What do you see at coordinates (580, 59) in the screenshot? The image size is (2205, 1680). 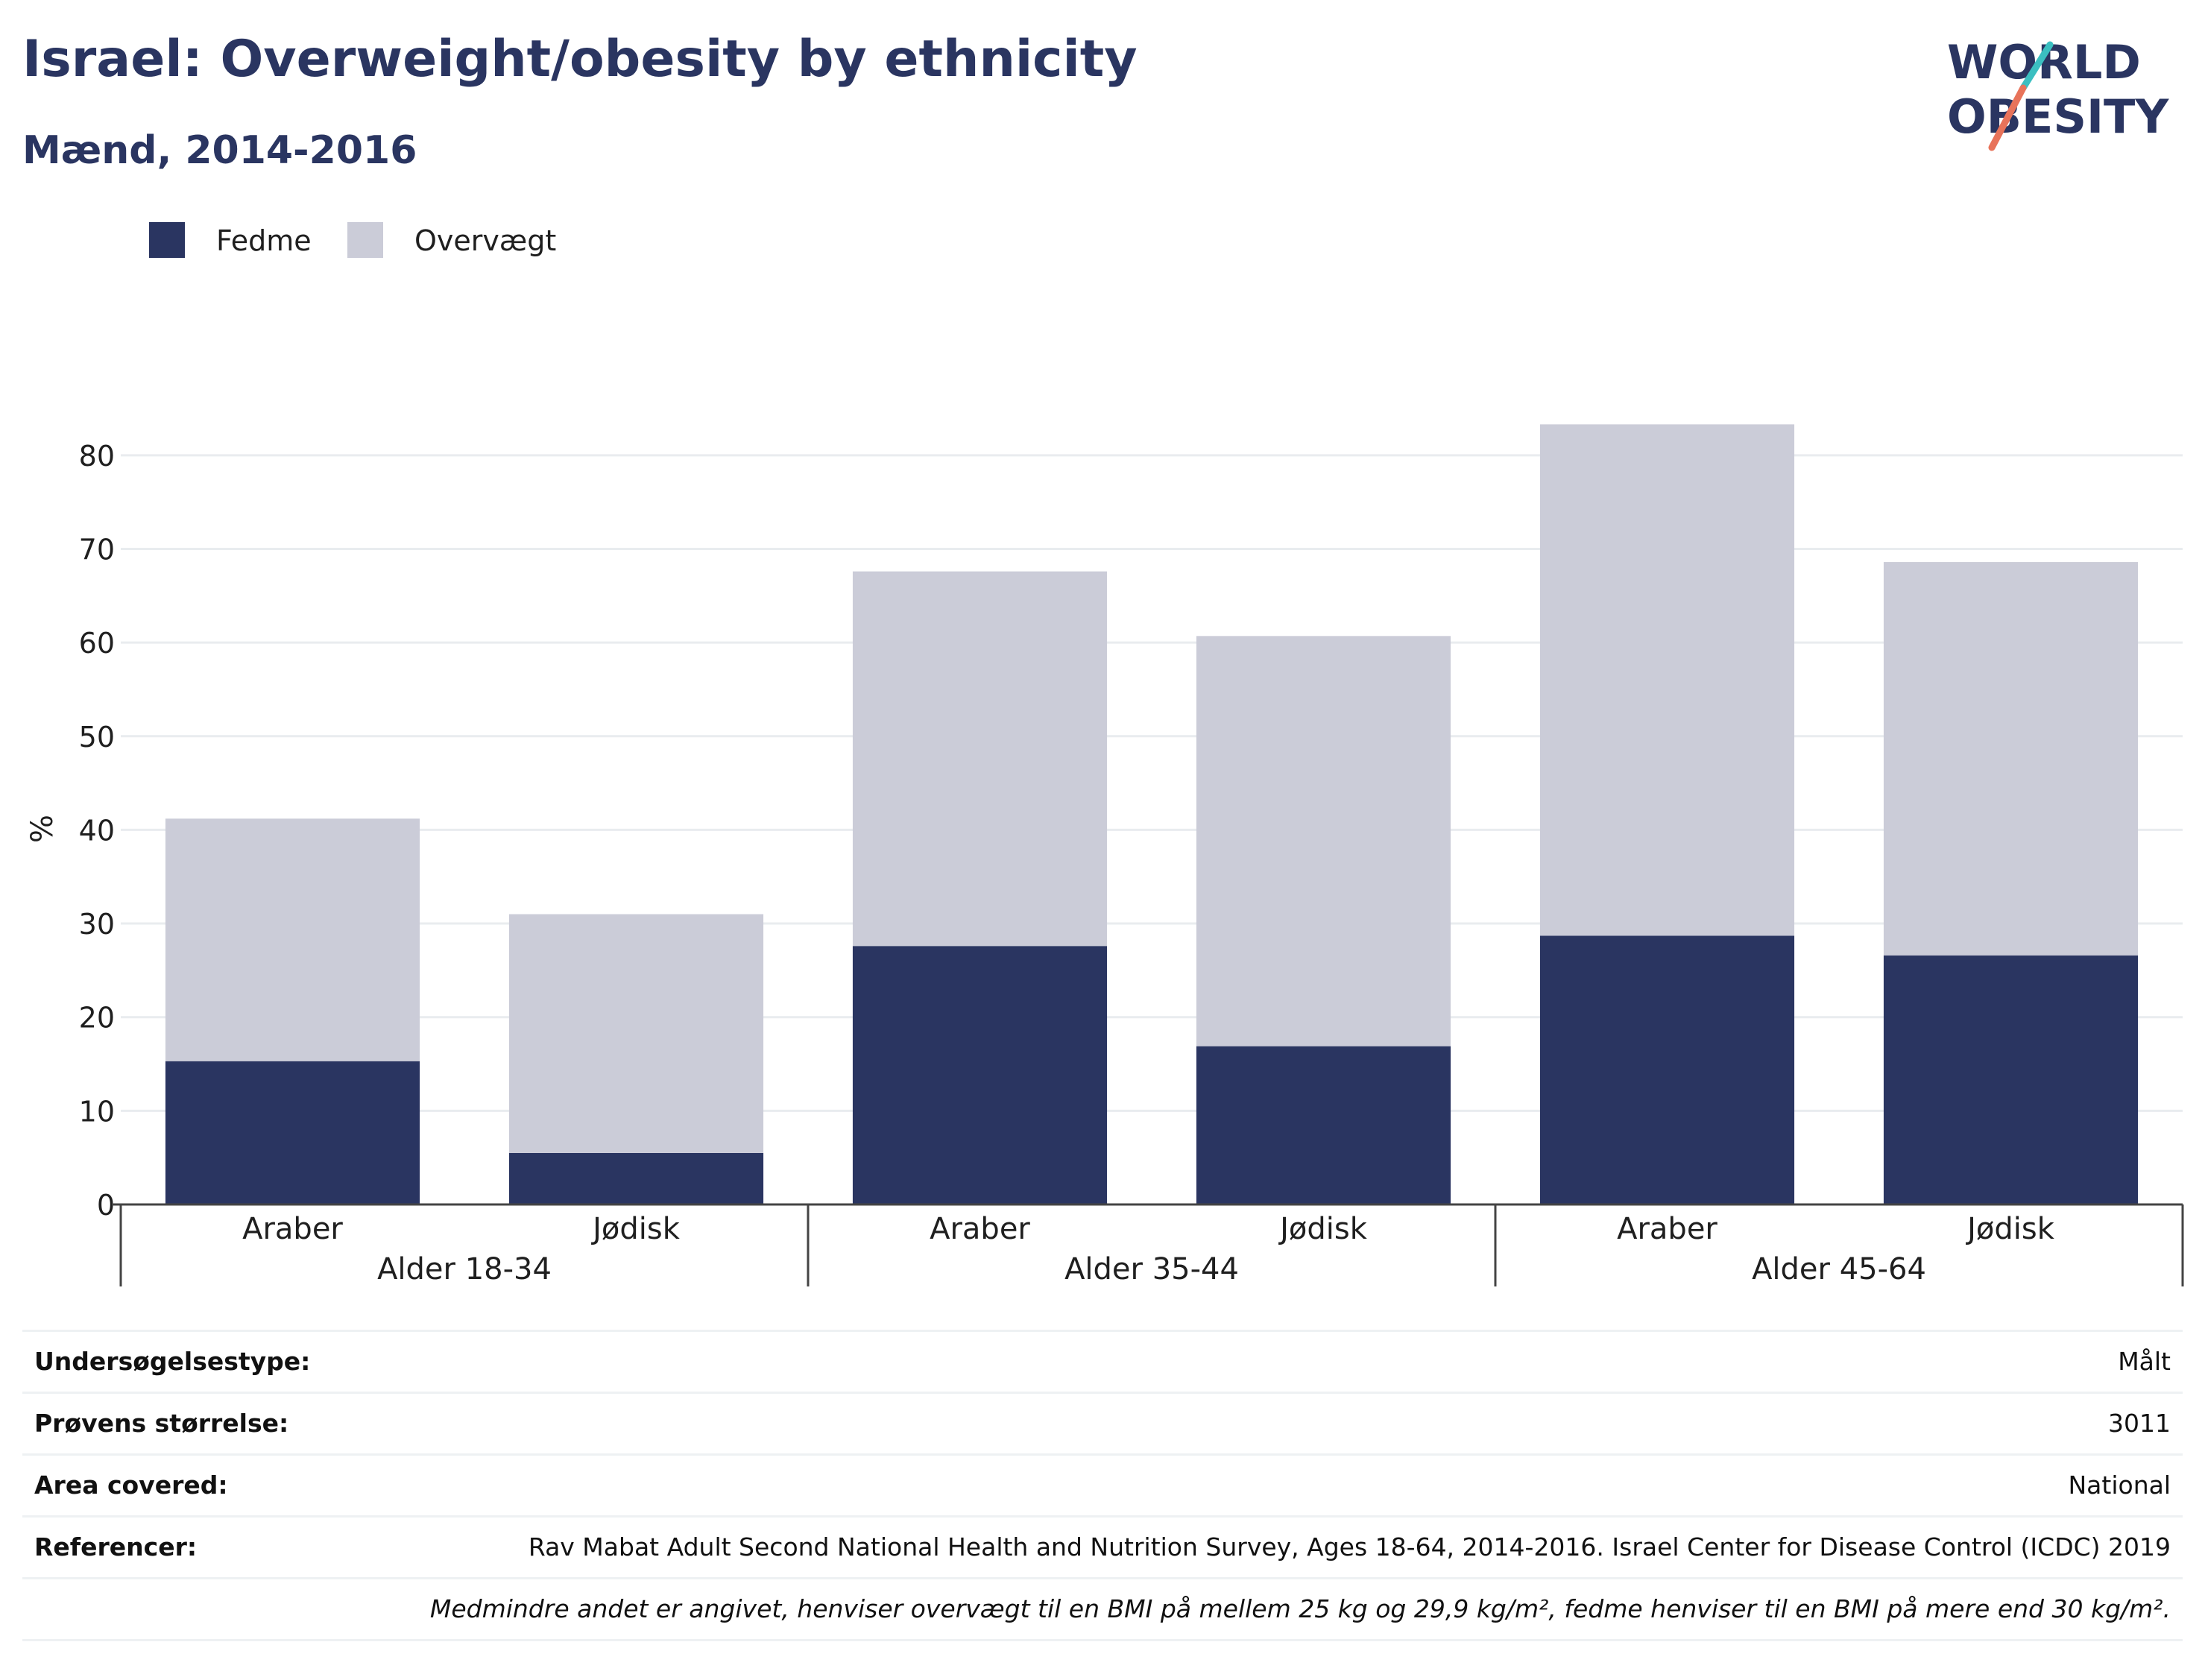 I see `chart-title: Israel: Overweight/obesity by ethnicity` at bounding box center [580, 59].